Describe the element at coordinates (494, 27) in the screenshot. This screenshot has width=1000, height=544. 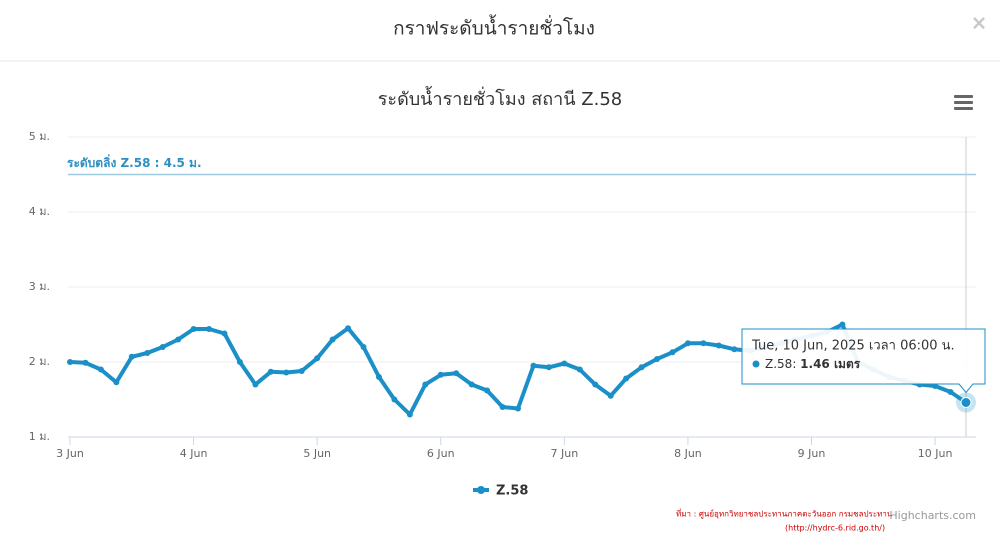
I see `modal-title: กราฟระดับน้ำรายชั่วโมง` at that location.